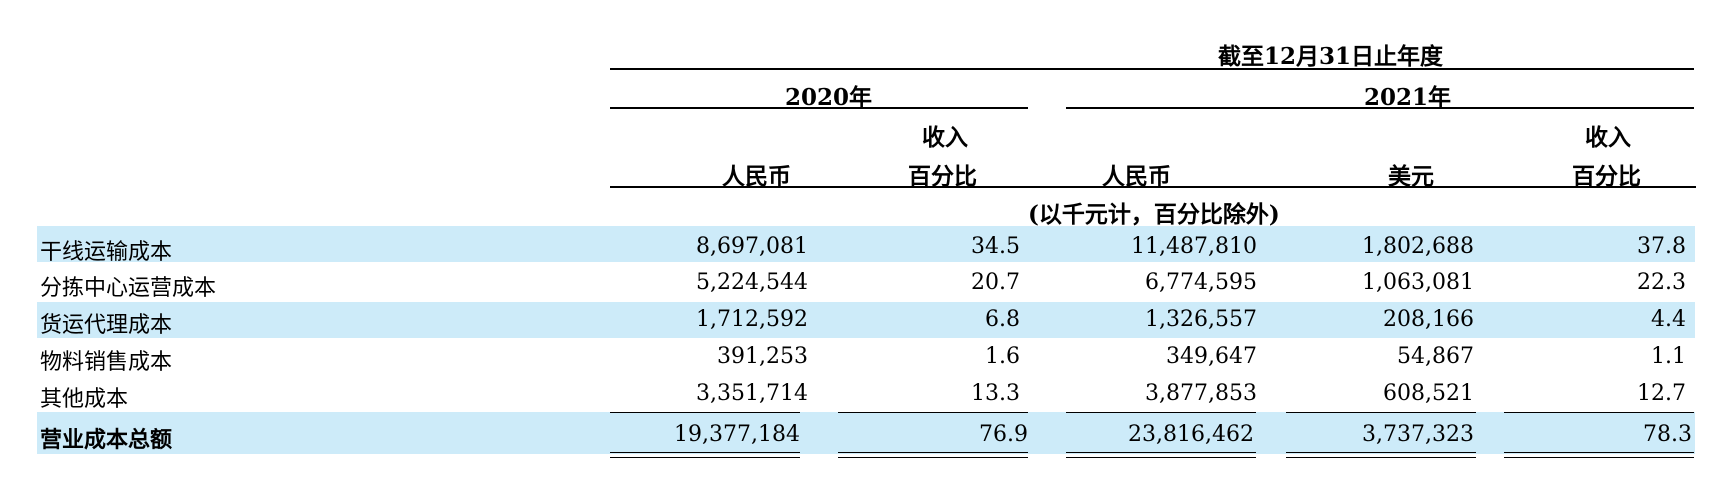 This screenshot has width=1732, height=483. Describe the element at coordinates (1211, 356) in the screenshot. I see `rmb-2021-cell: 349,647` at that location.